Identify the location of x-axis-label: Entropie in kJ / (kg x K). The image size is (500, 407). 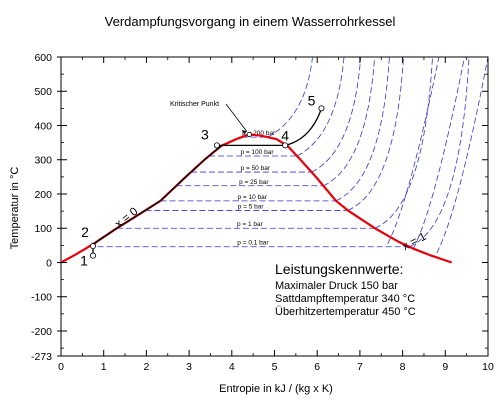
(276, 389).